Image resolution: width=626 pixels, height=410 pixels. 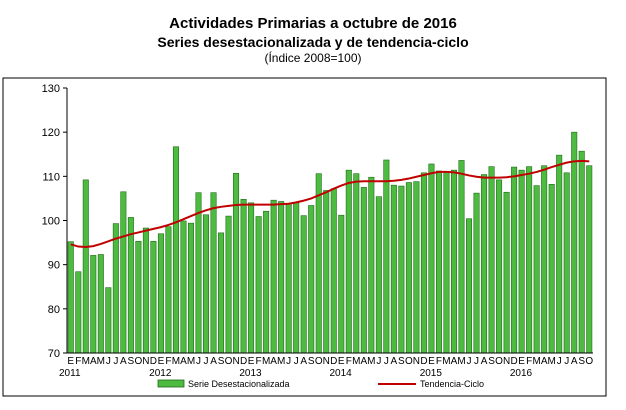 What do you see at coordinates (499, 361) in the screenshot?
I see `x-month-label-57: O` at bounding box center [499, 361].